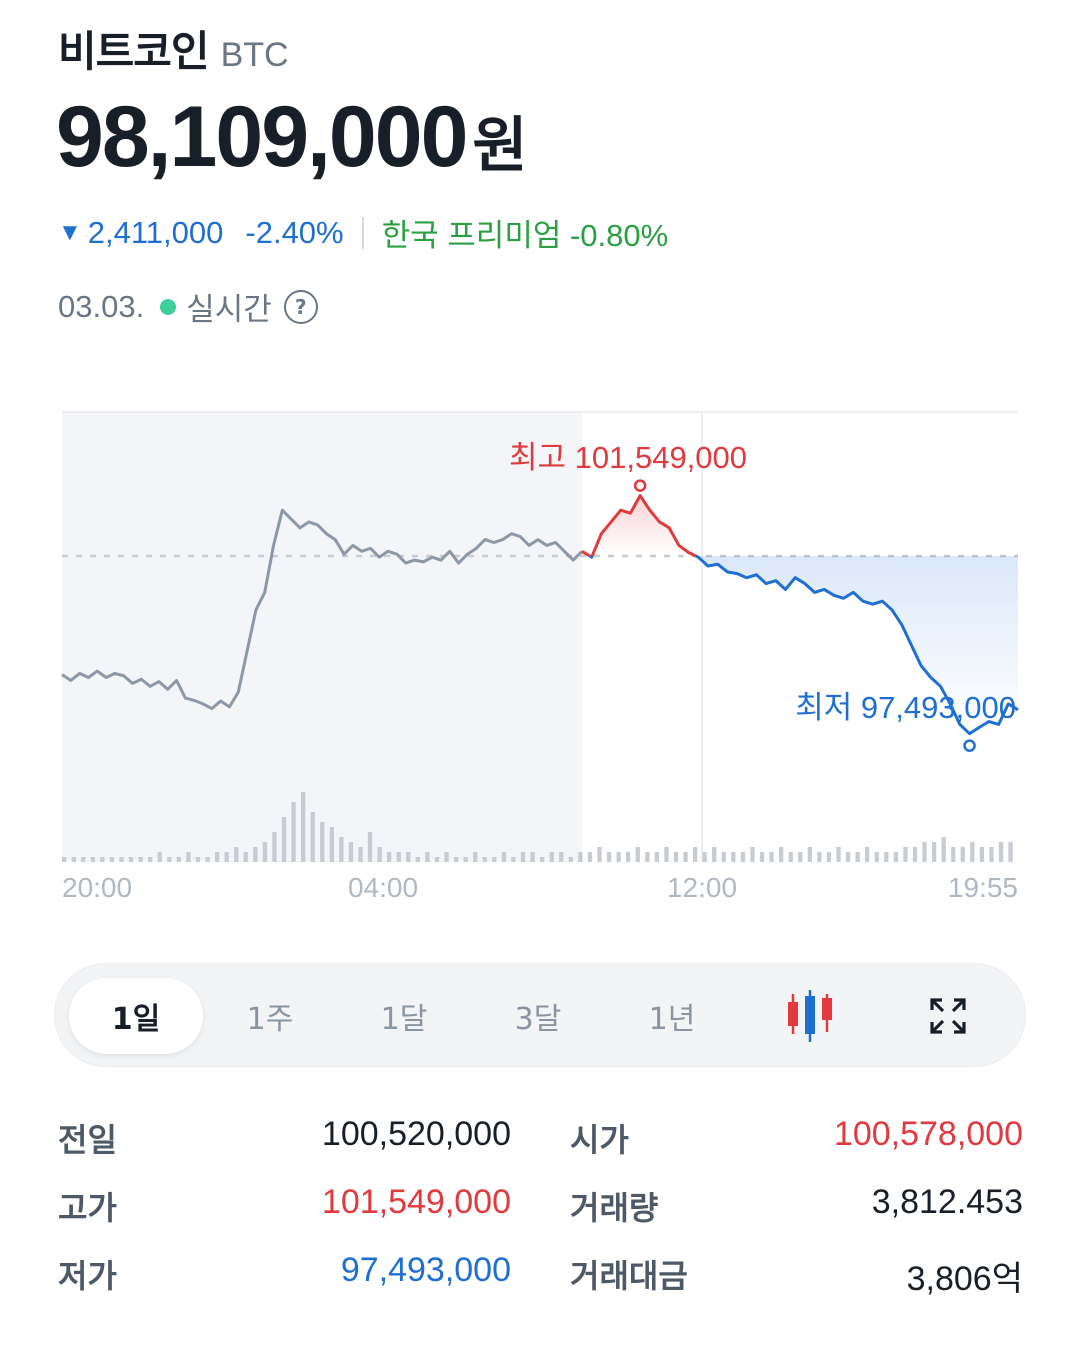  Describe the element at coordinates (702, 887) in the screenshot. I see `x-tick-label: 12:00` at that location.